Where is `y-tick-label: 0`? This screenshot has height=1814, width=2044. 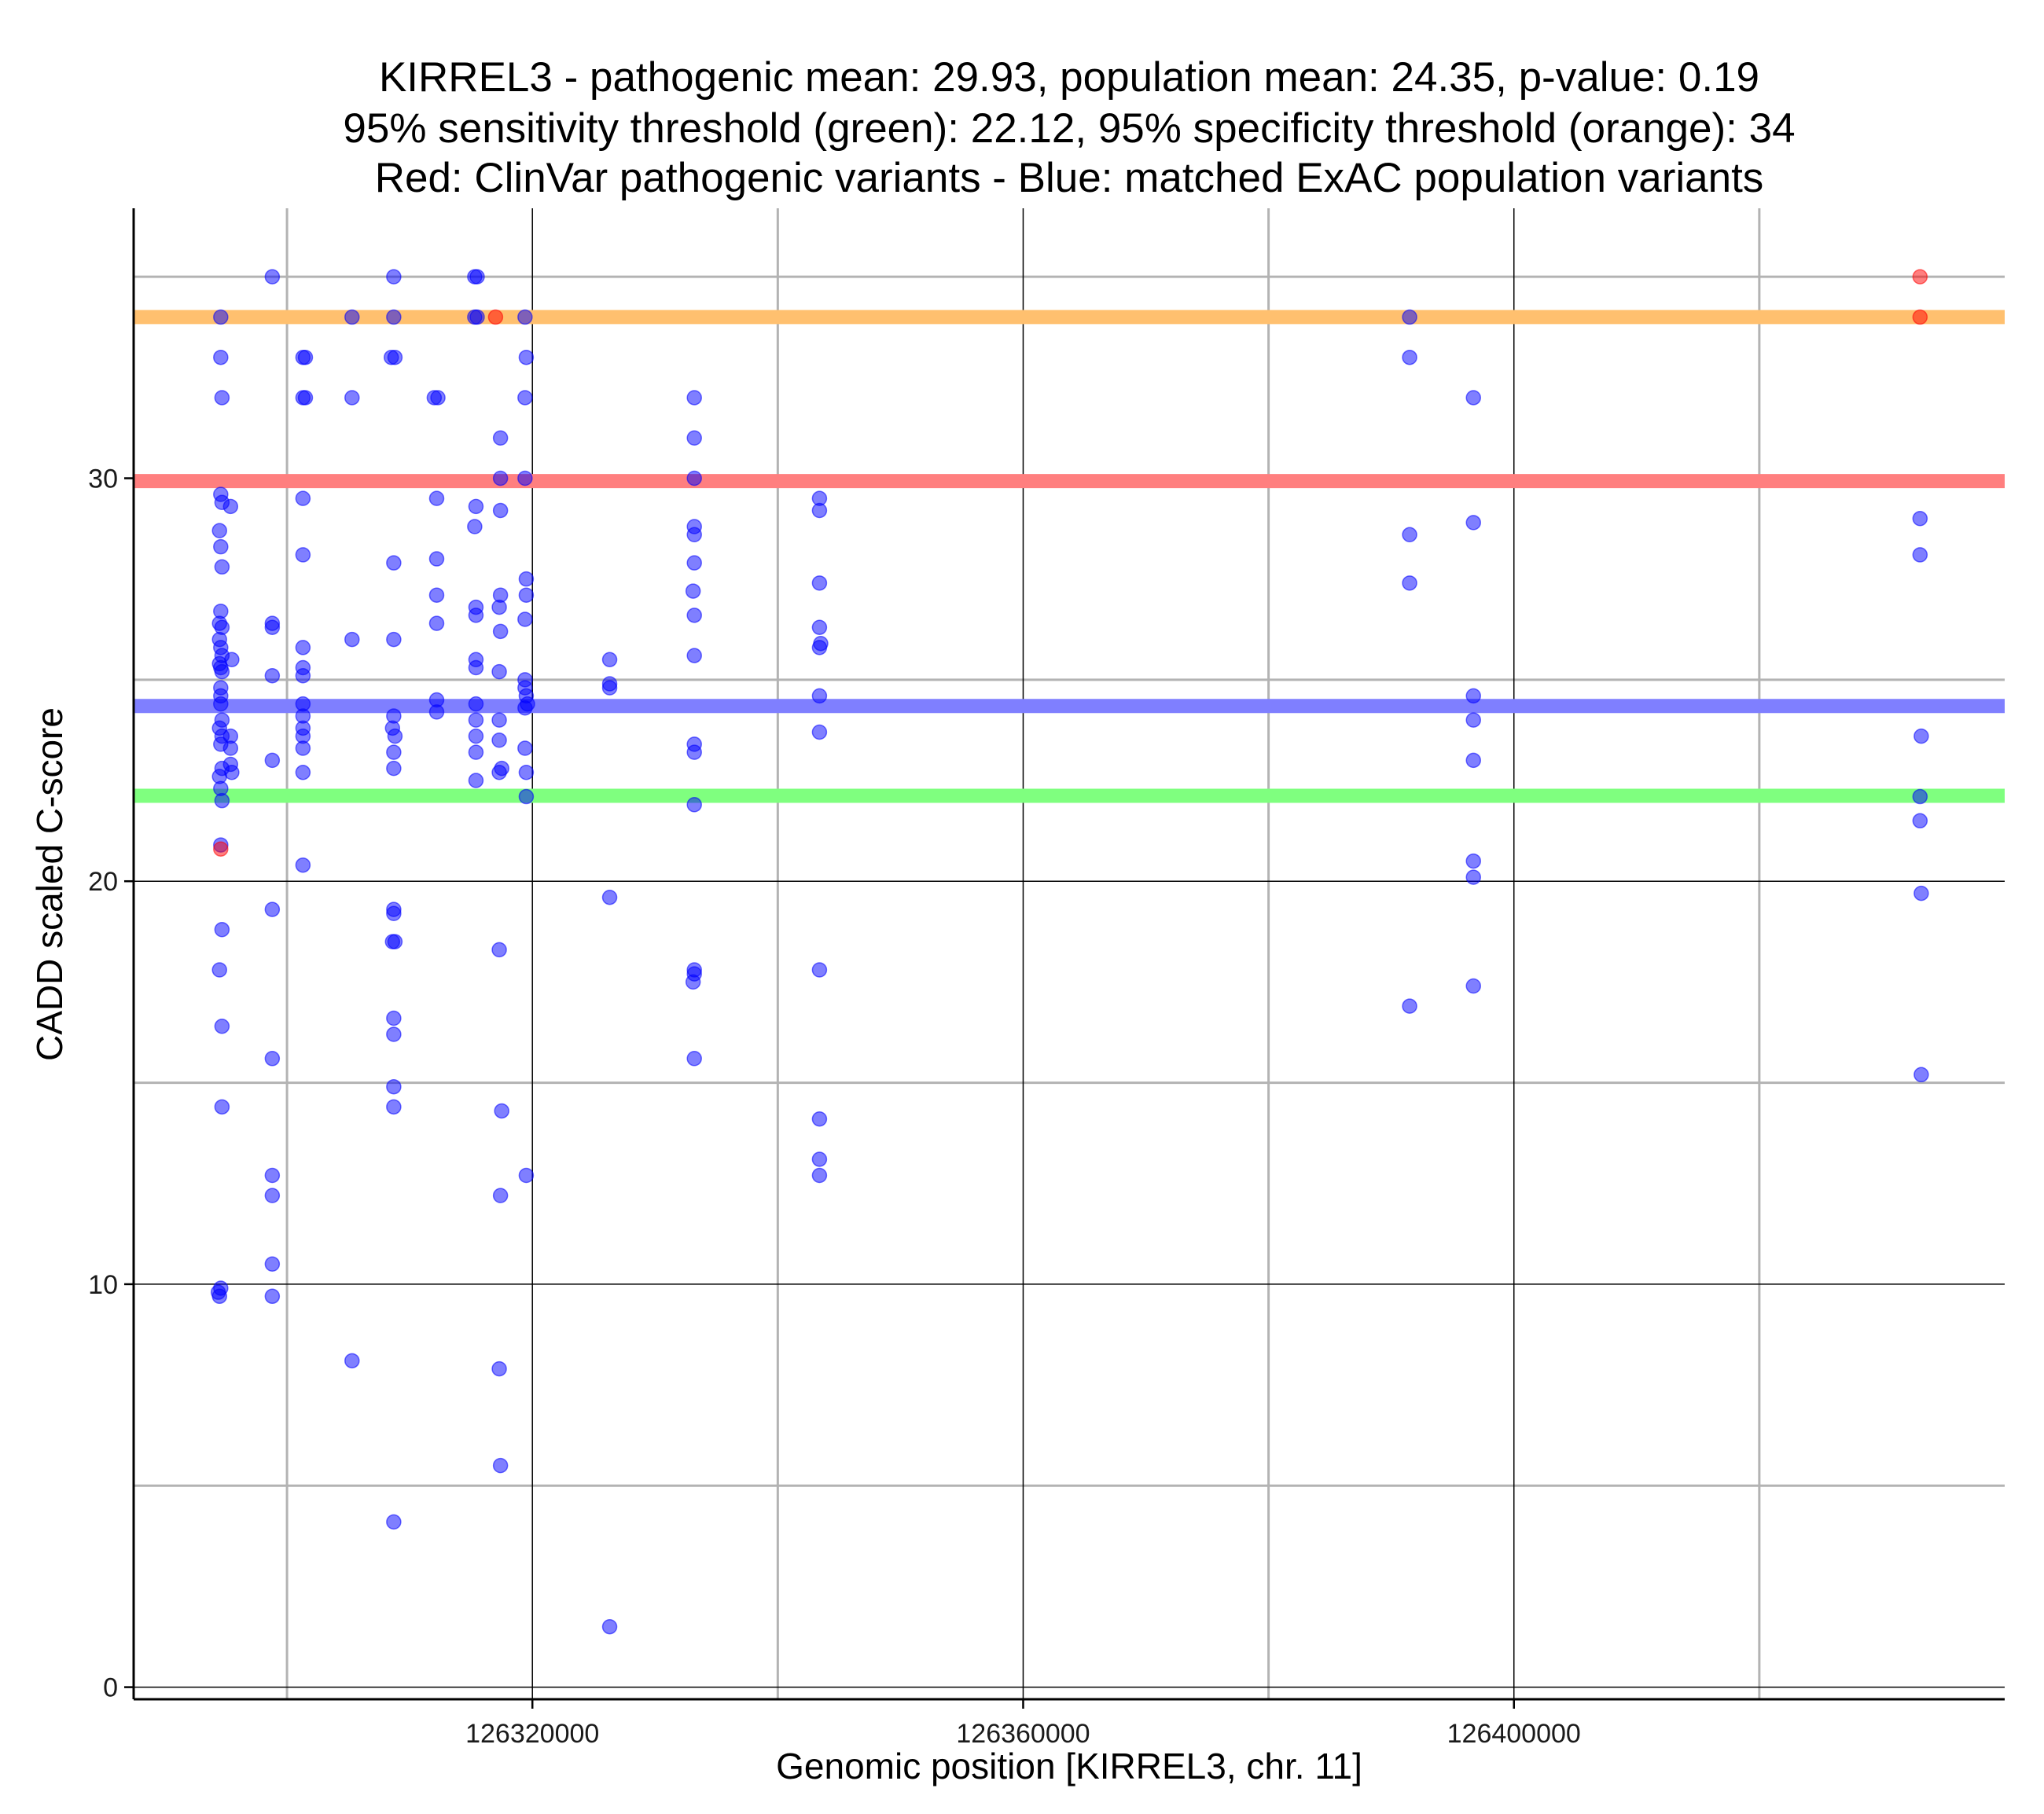
y-tick-label: 0 is located at coordinates (111, 1688).